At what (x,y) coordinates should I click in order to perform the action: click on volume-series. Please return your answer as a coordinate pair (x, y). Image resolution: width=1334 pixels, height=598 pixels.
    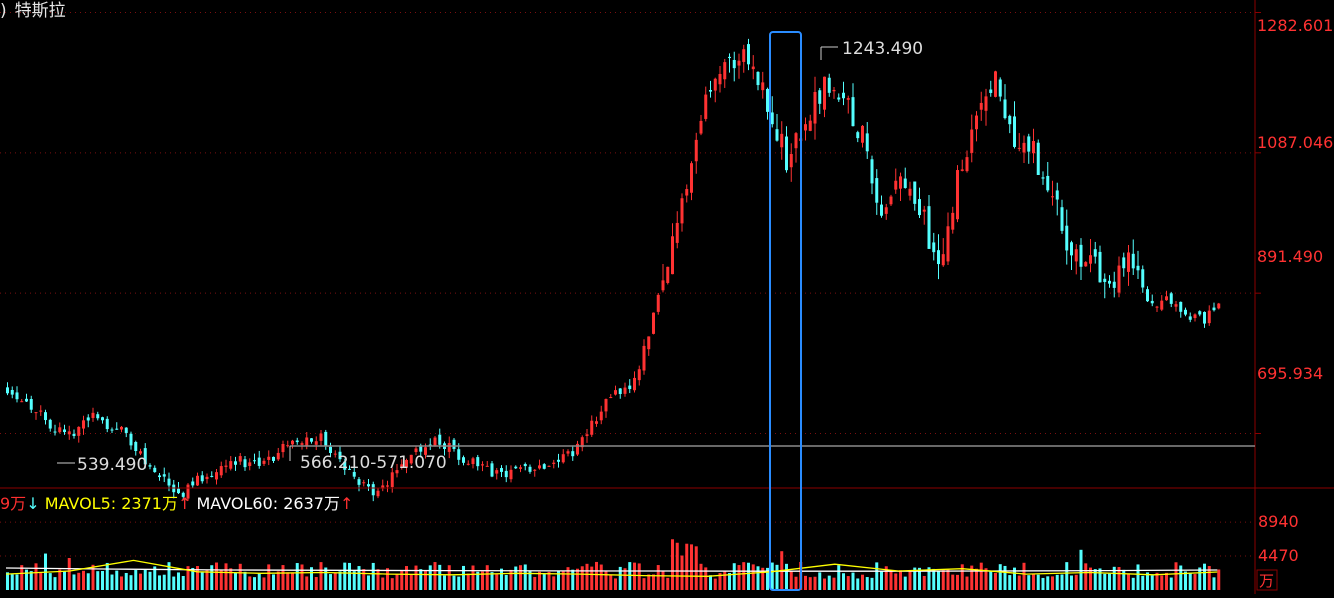
    Looking at the image, I should click on (613, 564).